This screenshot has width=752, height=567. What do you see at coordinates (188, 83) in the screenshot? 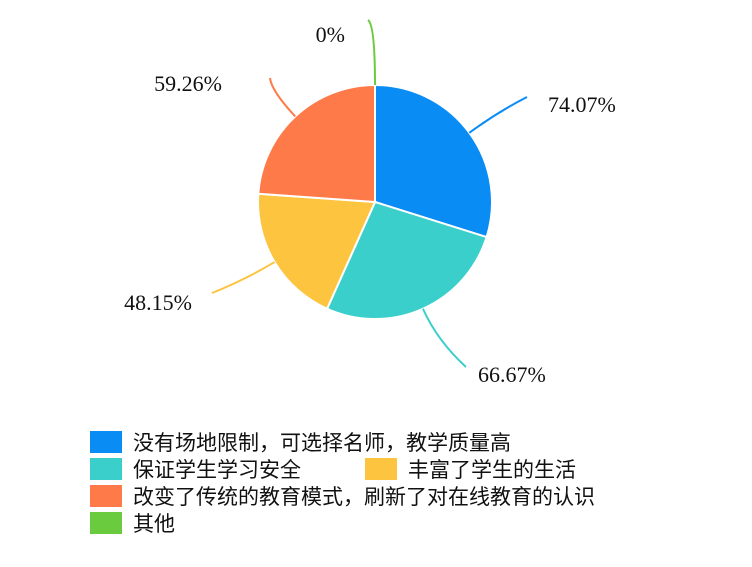
I see `data-label: 59.26%` at bounding box center [188, 83].